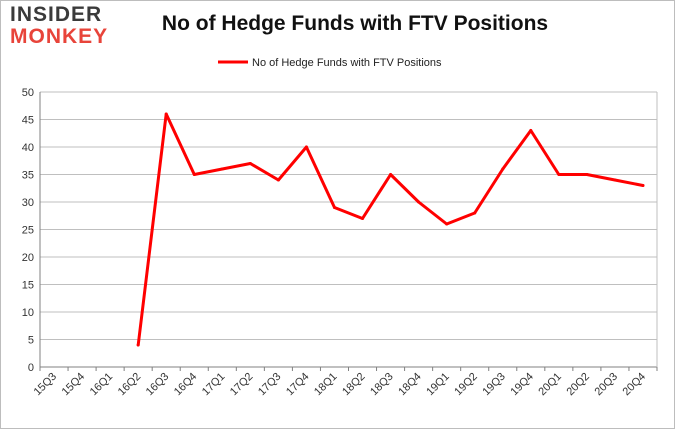 Image resolution: width=677 pixels, height=431 pixels. I want to click on x-tick-label: 15Q3, so click(46, 385).